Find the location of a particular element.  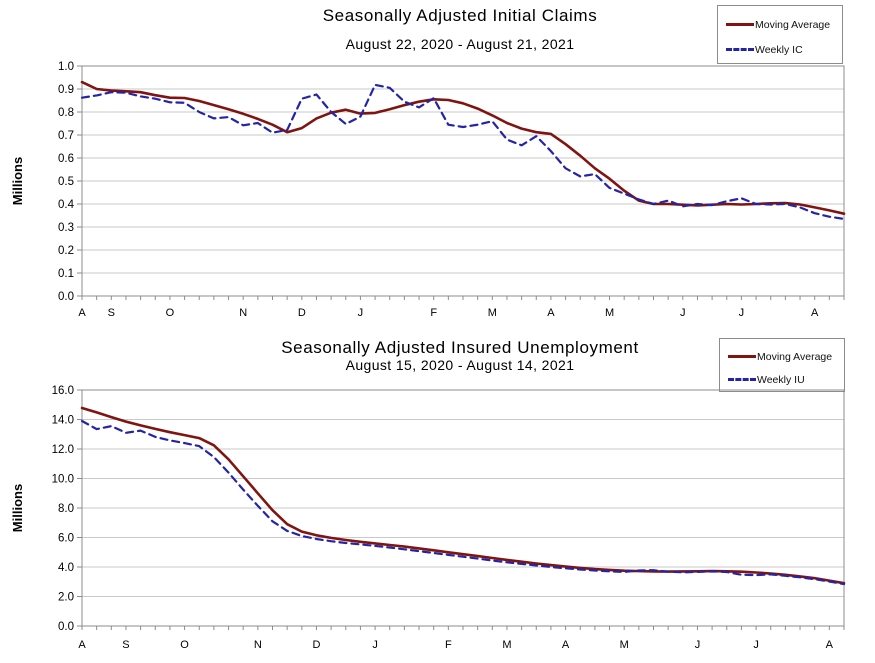

initial-claims-title: Seasonally Adjusted Initial Claims is located at coordinates (460, 15).